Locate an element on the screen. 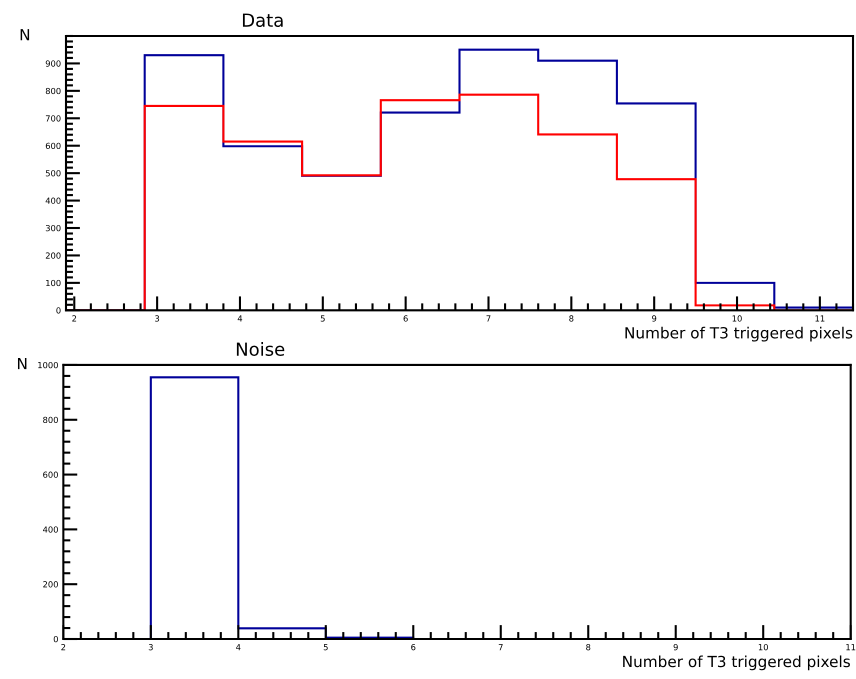 Image resolution: width=856 pixels, height=679 pixels. y-tick-label: 300 is located at coordinates (53, 228).